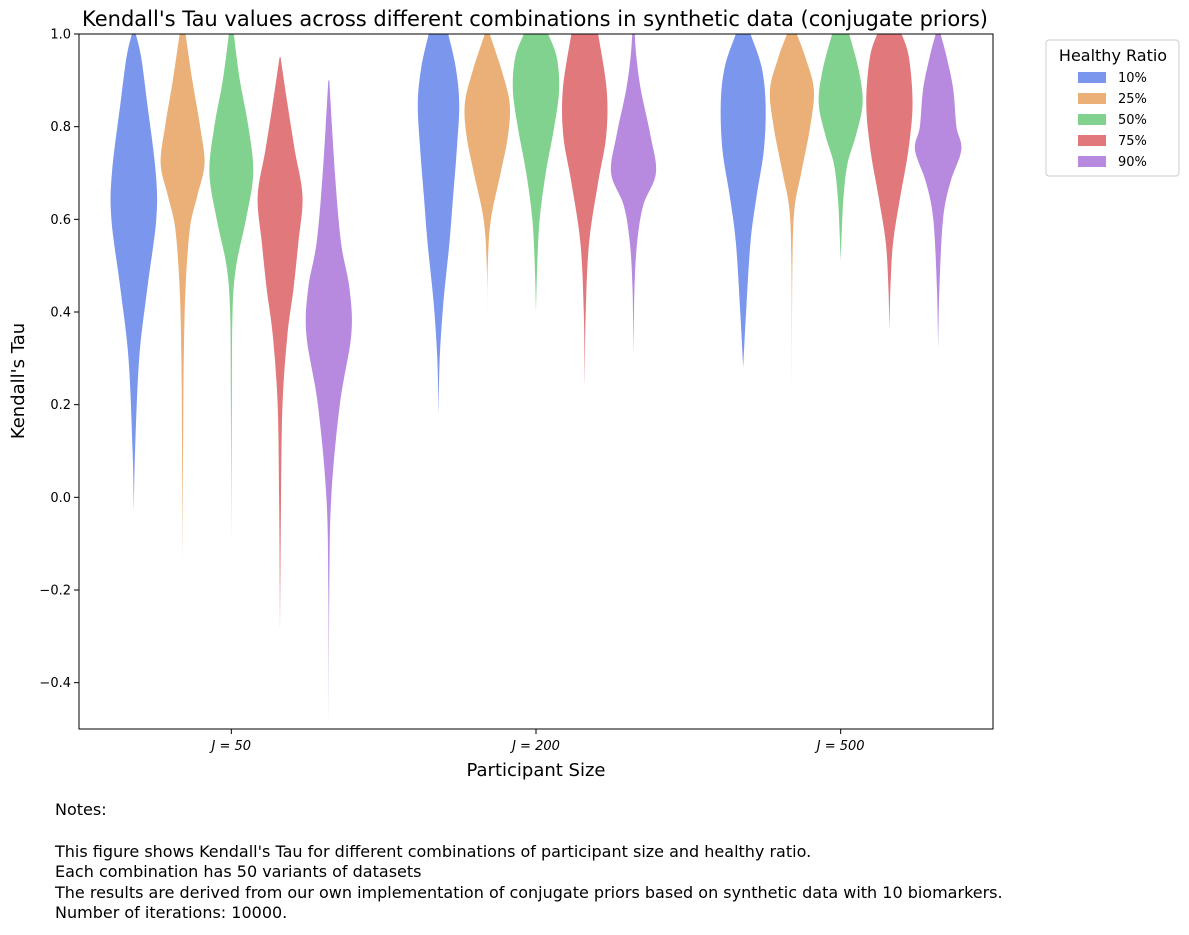 Image resolution: width=1189 pixels, height=935 pixels. I want to click on legend-label: 90%, so click(1132, 162).